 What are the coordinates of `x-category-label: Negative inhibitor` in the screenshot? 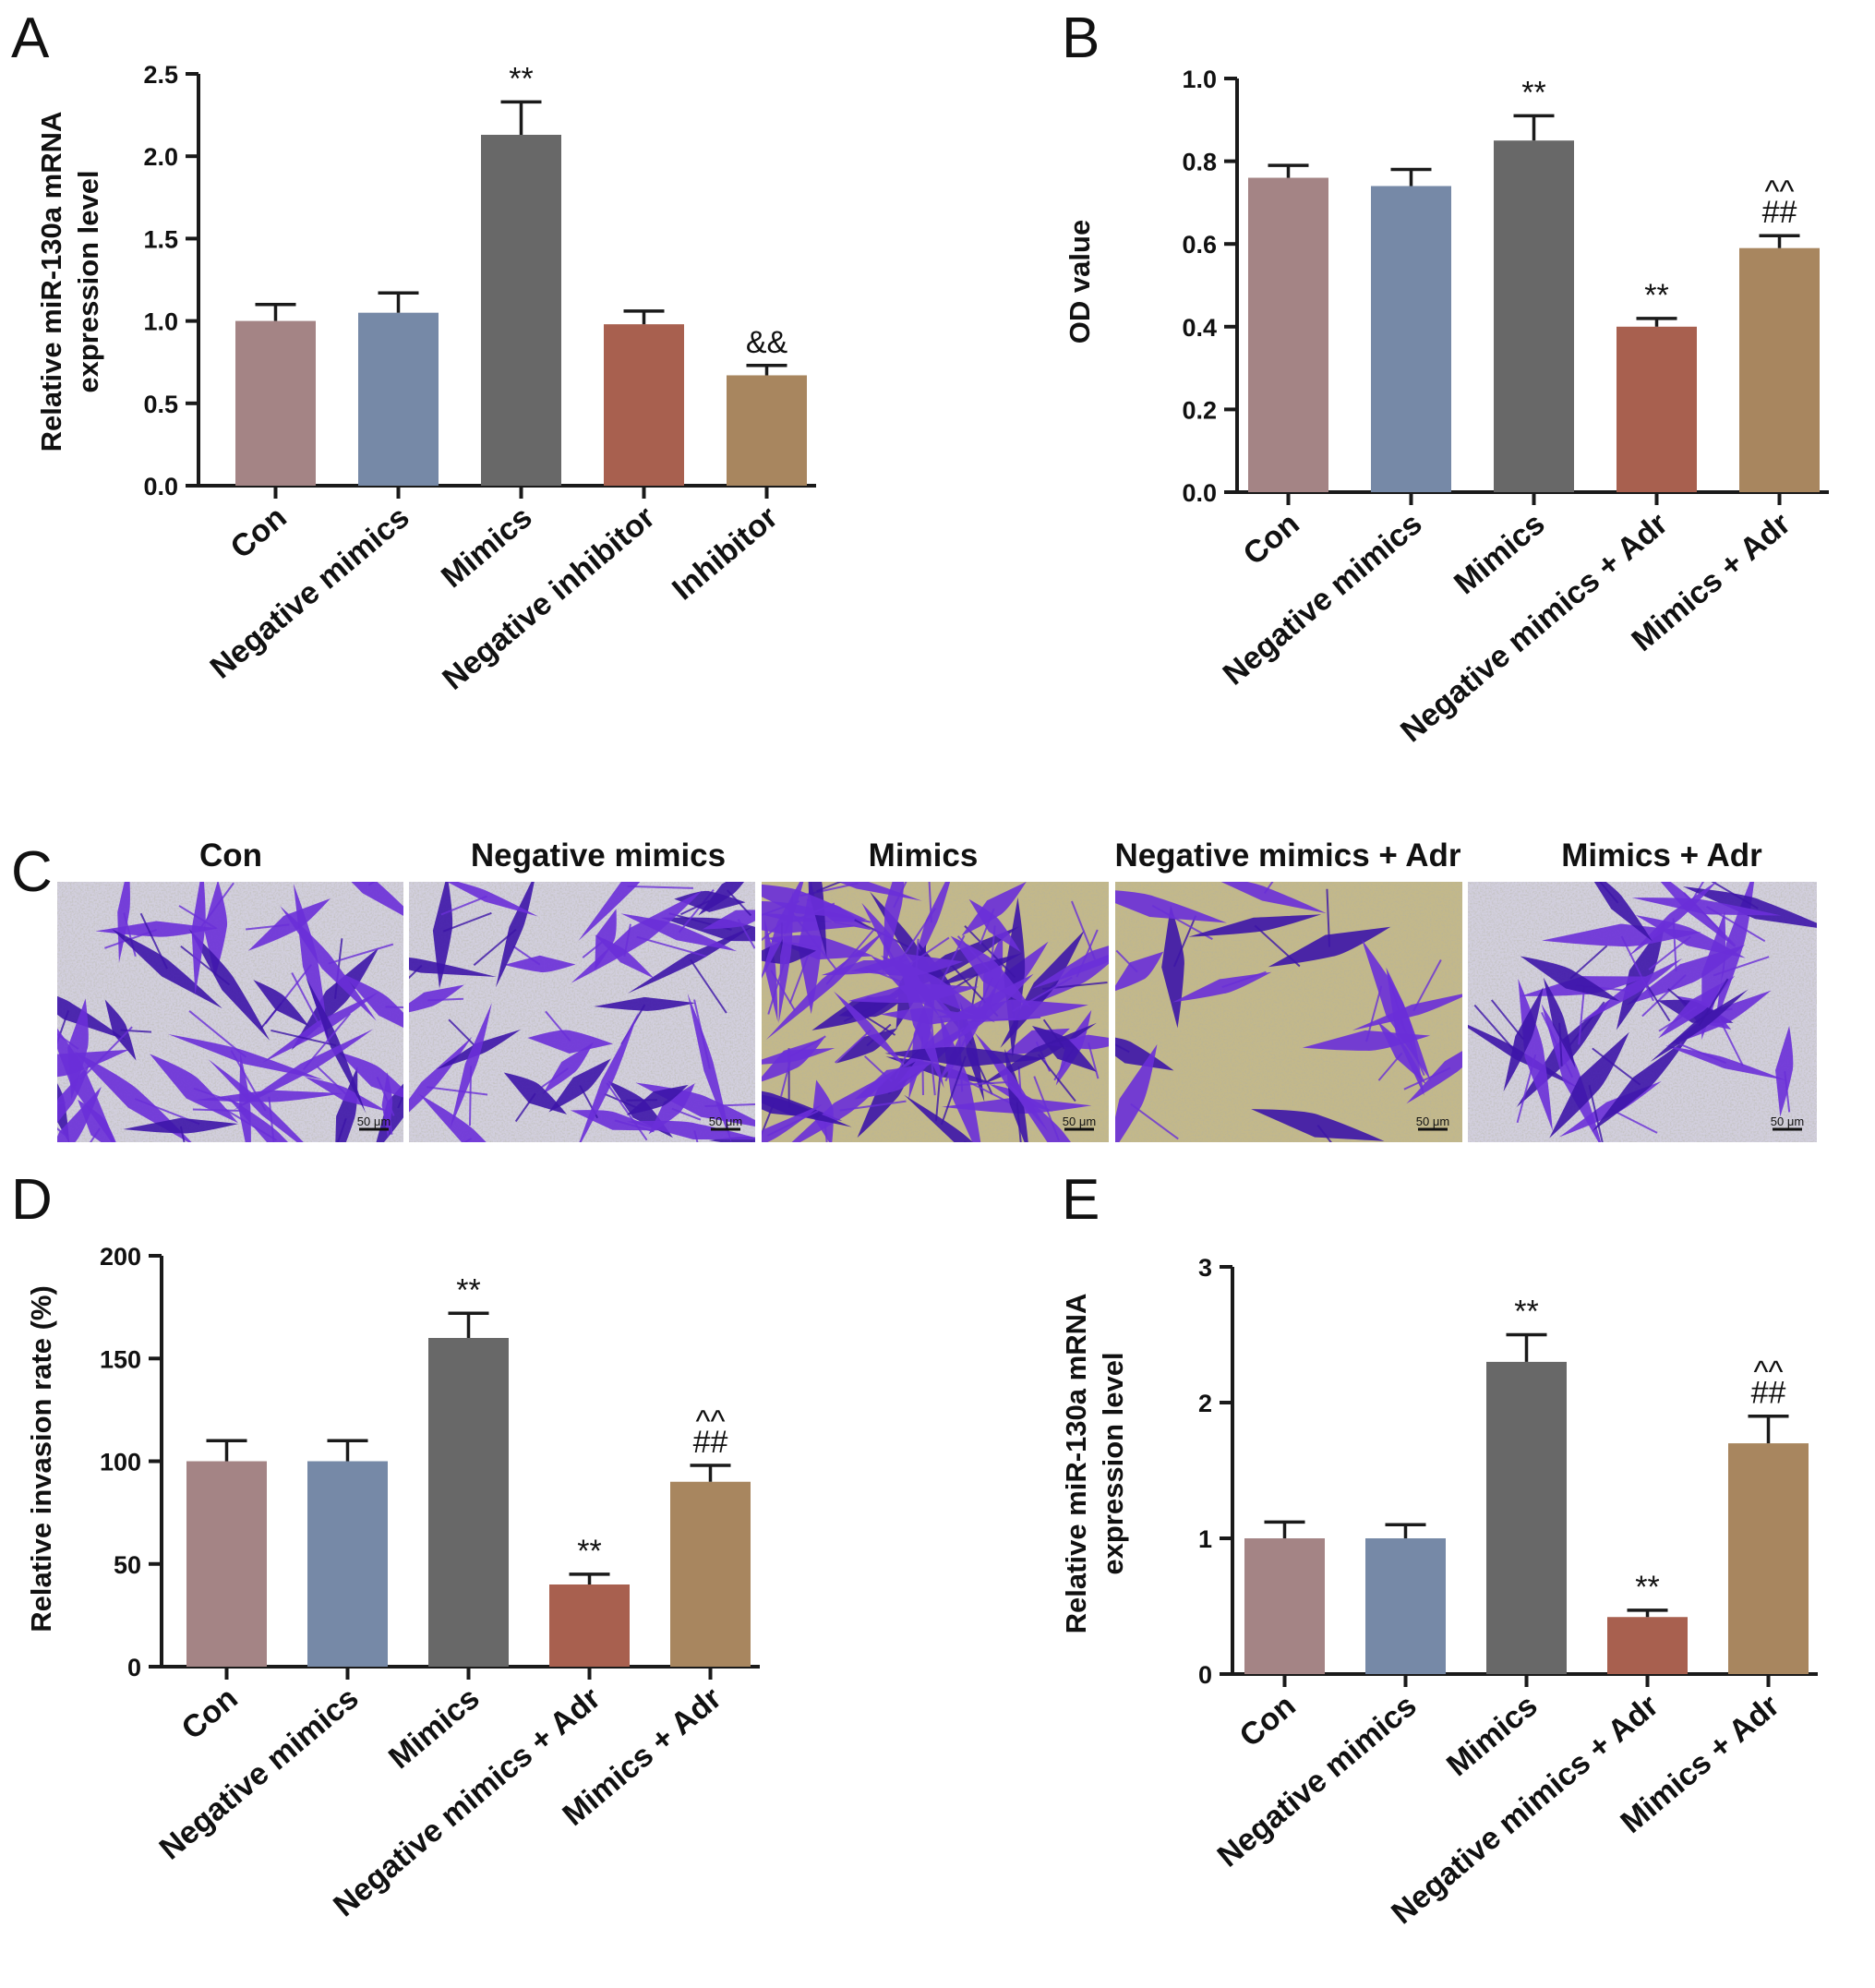 It's located at (548, 598).